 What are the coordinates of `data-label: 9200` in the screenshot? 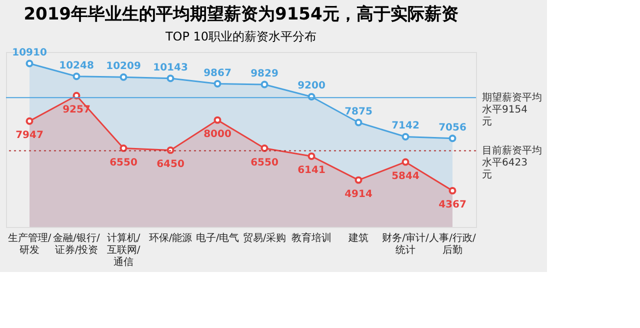 It's located at (312, 86).